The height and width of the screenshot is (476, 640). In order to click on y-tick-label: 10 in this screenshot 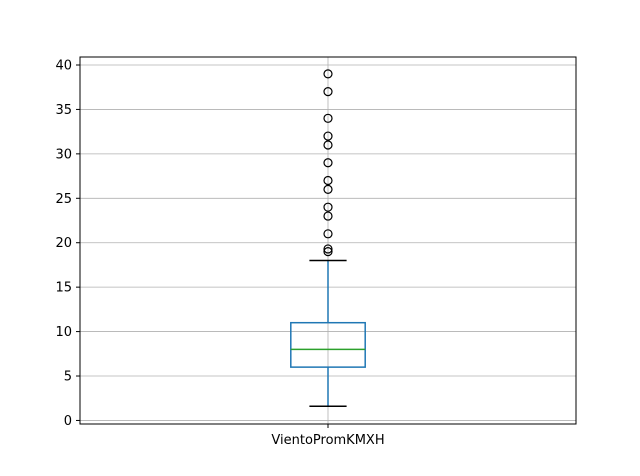, I will do `click(63, 332)`.